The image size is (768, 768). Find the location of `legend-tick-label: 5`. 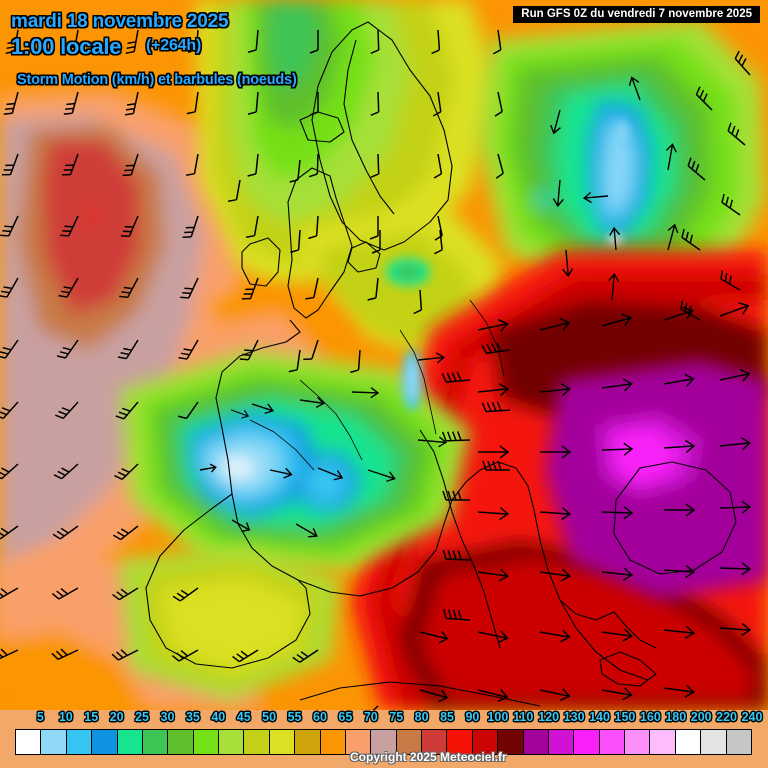

legend-tick-label: 5 is located at coordinates (40, 717).